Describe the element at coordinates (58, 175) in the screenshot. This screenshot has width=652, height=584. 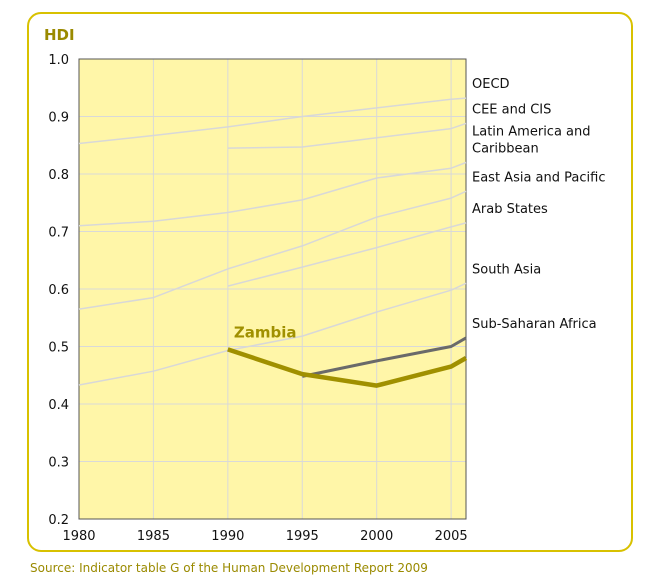
I see `y-tick-label: 0.8` at that location.